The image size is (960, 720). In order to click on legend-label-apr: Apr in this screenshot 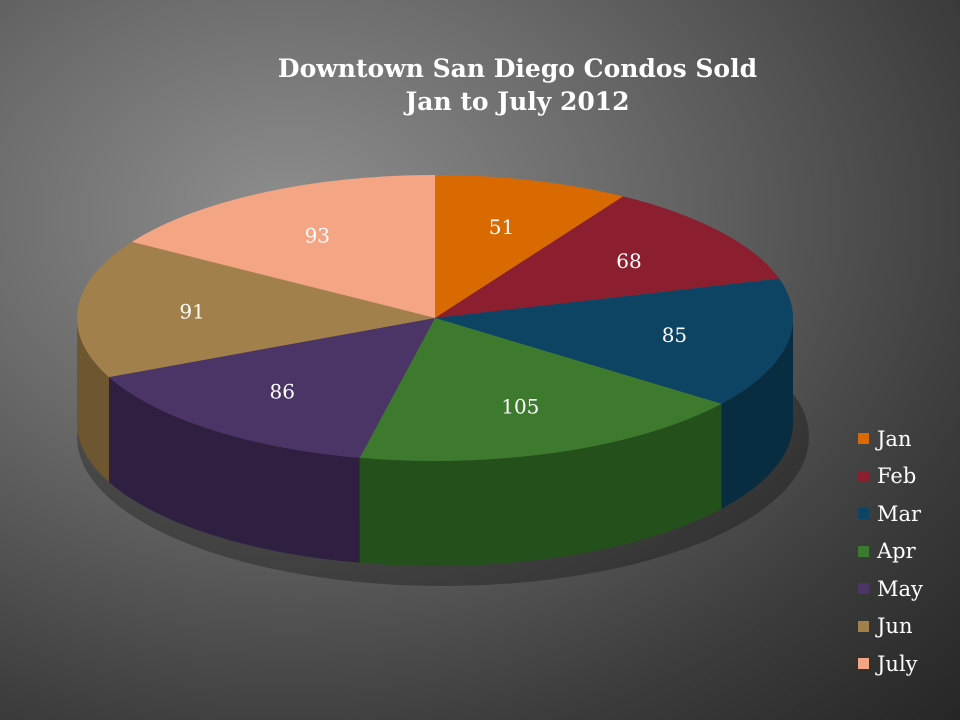, I will do `click(896, 551)`.